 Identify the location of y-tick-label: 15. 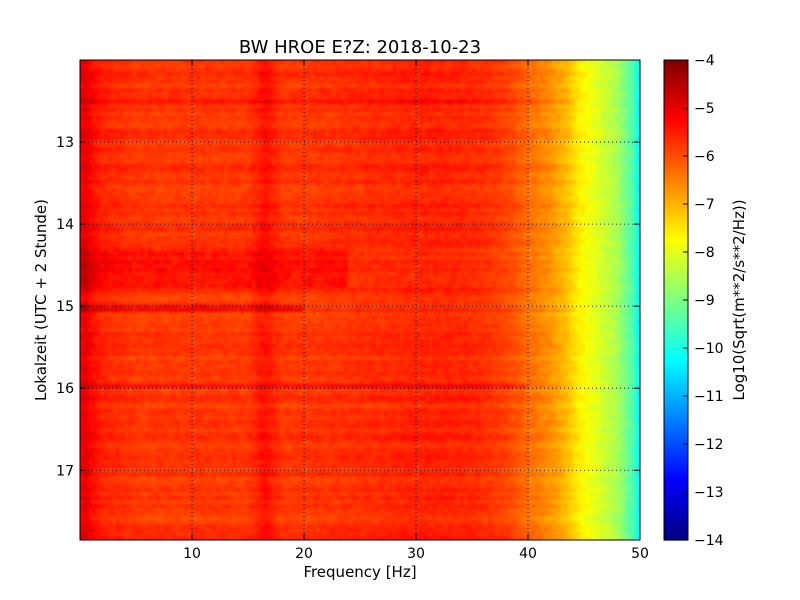
(65, 307).